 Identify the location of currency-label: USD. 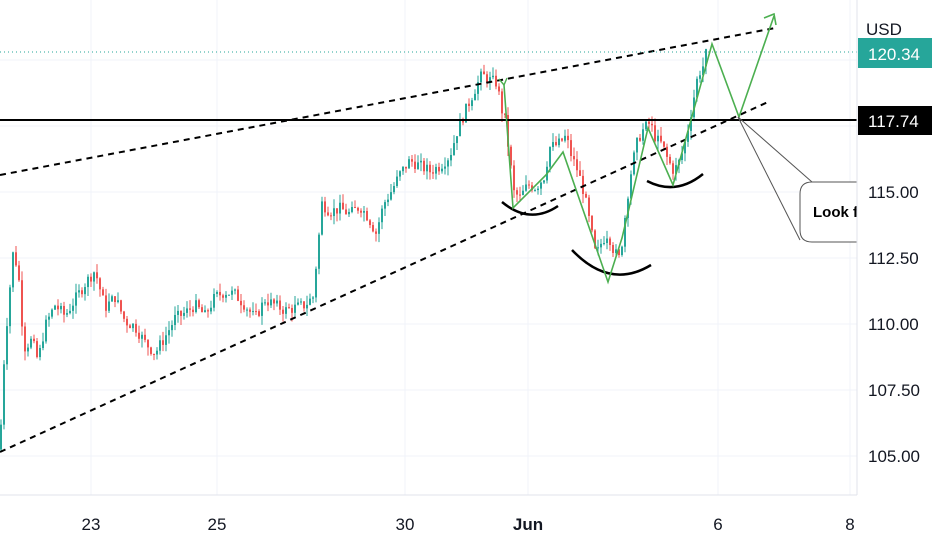
(884, 29).